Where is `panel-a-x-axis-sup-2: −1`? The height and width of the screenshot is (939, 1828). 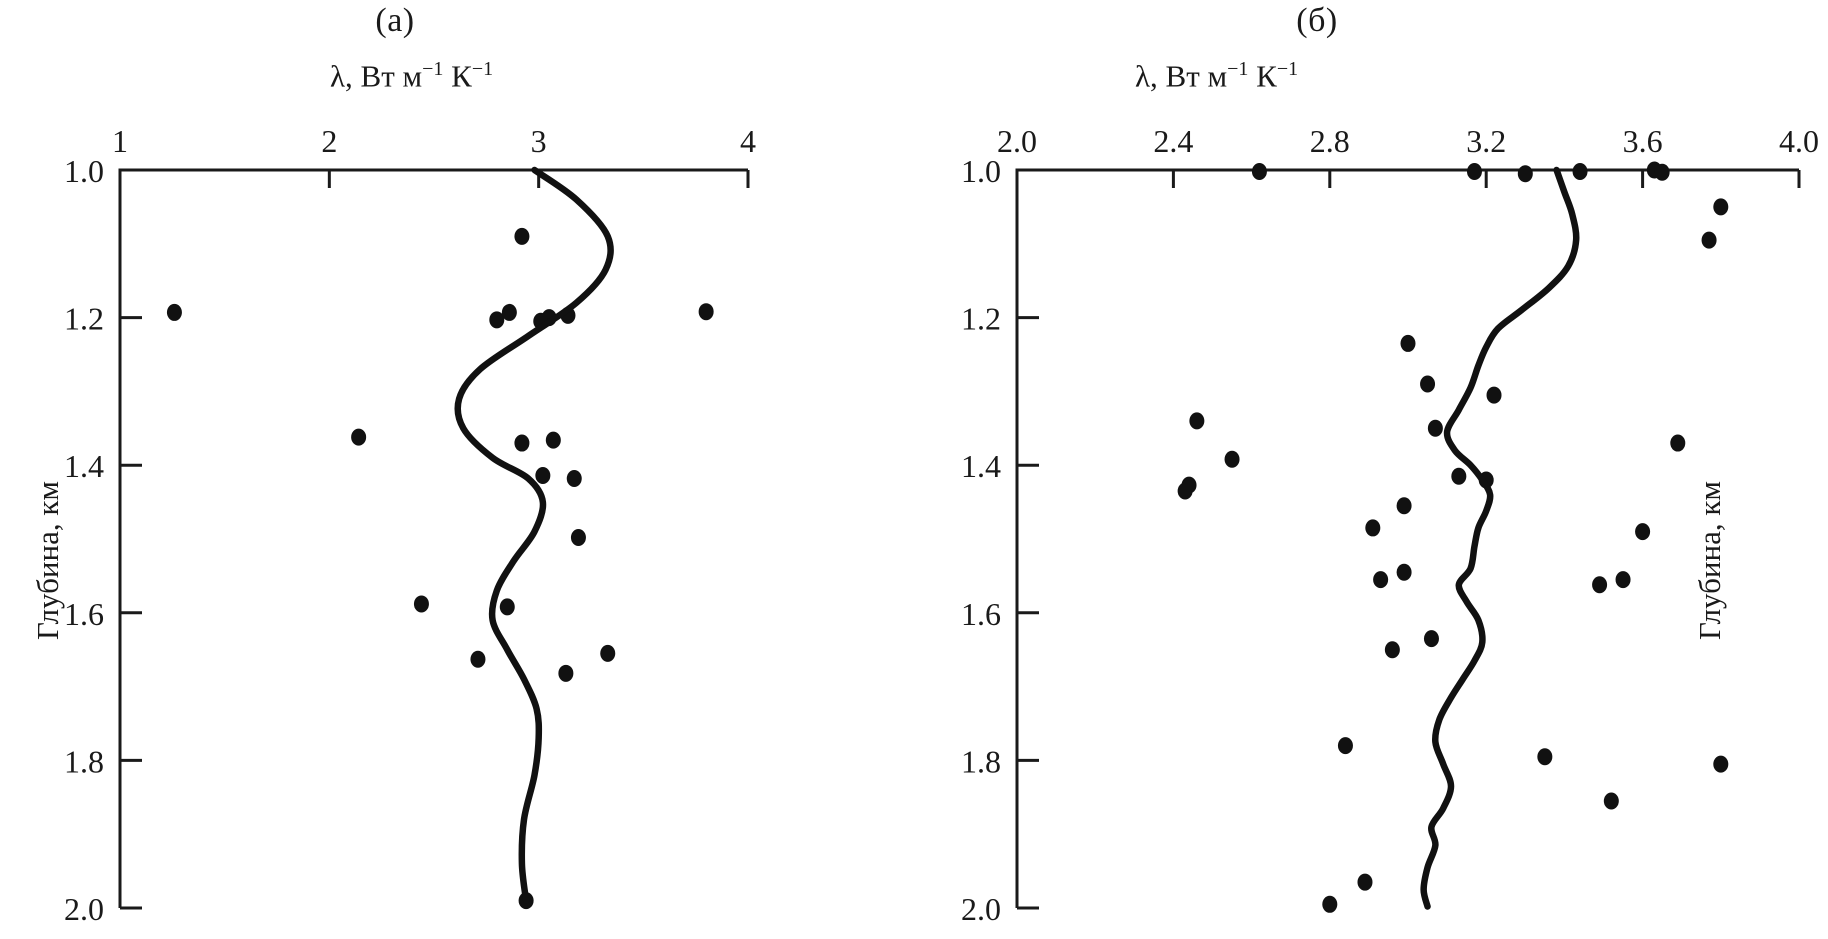 panel-a-x-axis-sup-2: −1 is located at coordinates (482, 69).